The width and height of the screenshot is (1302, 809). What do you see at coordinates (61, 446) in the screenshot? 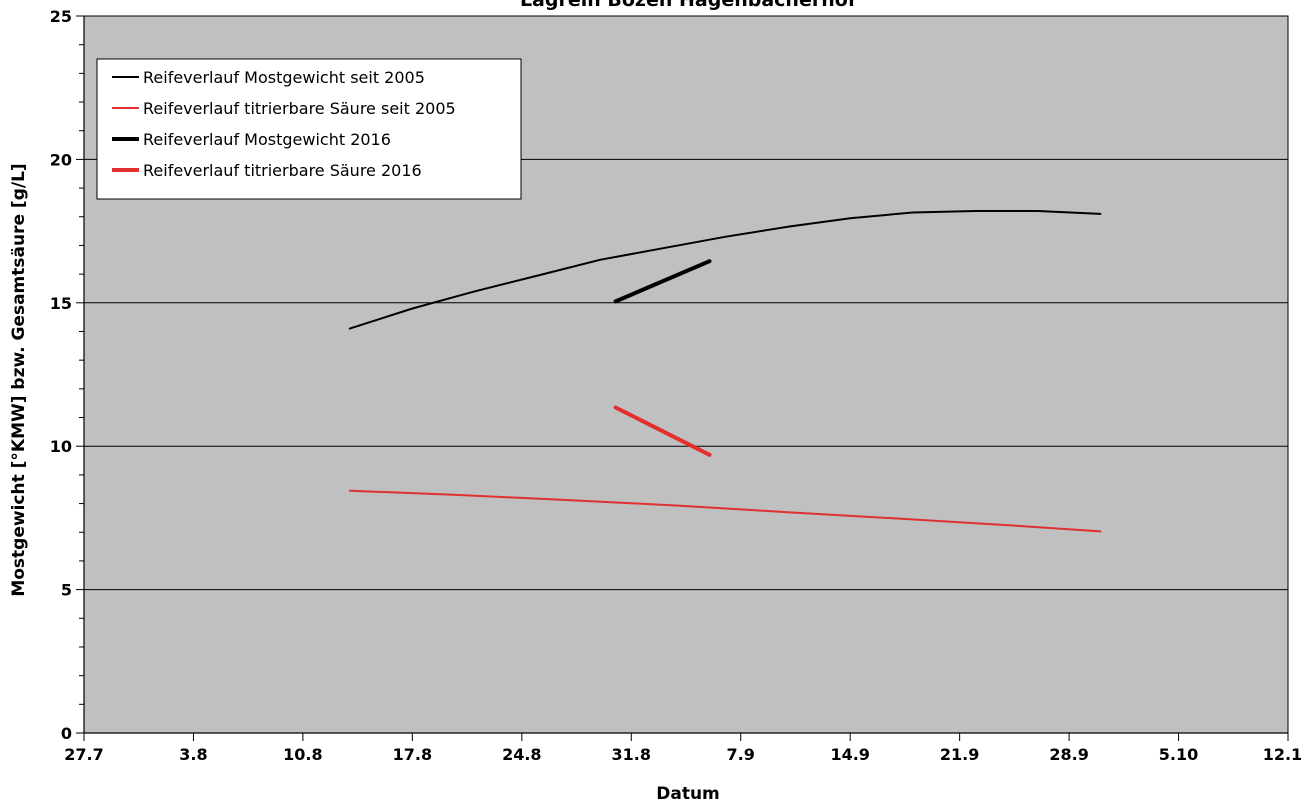
I see `y-tick-label: 10` at bounding box center [61, 446].